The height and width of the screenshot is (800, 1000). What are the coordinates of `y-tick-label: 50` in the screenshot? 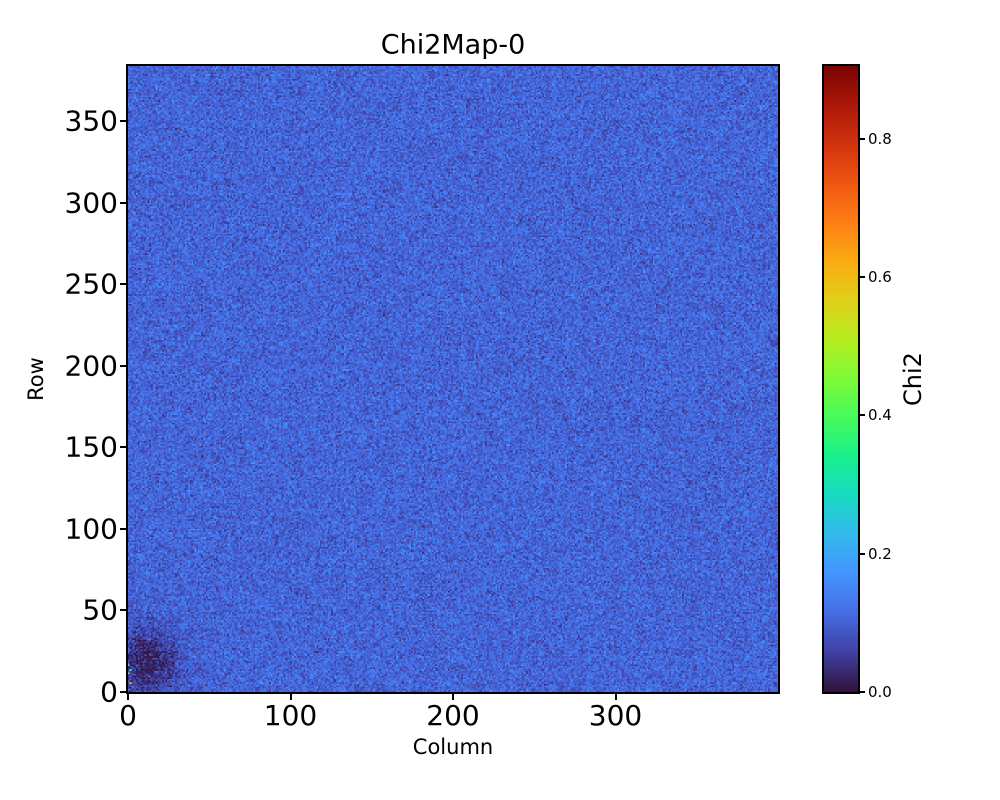 It's located at (100, 610).